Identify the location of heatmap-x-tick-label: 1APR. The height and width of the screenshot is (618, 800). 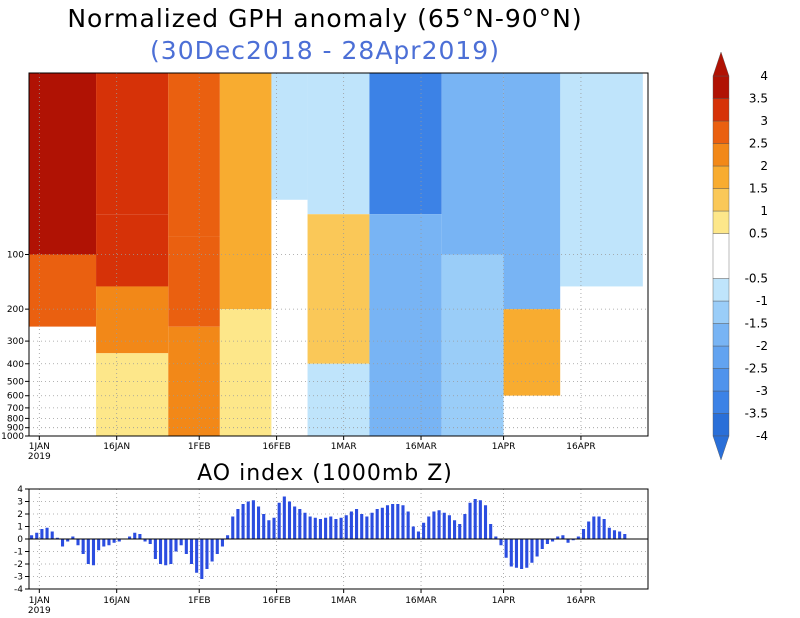
(504, 447).